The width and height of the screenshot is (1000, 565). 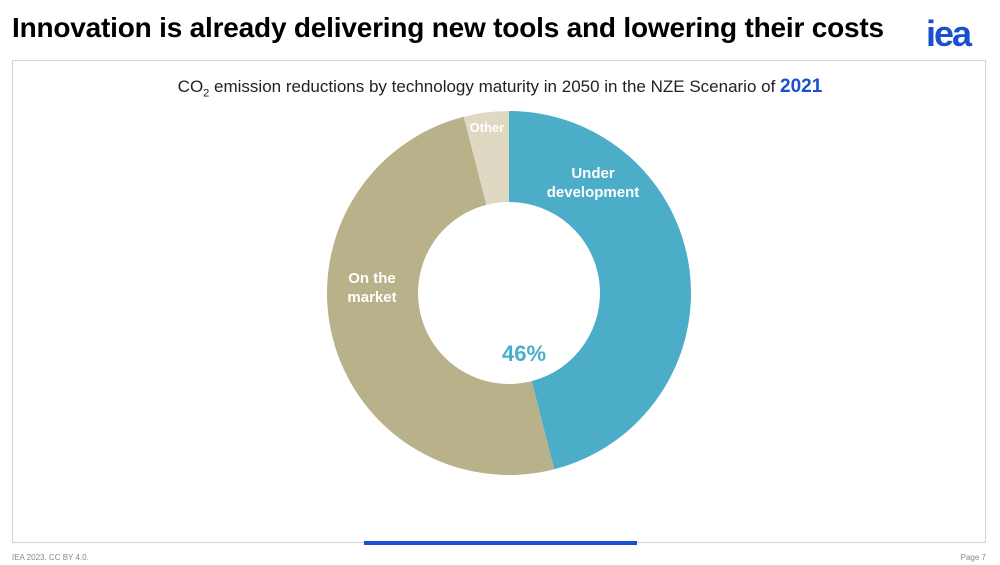 I want to click on donut-slice-other, so click(x=486, y=158).